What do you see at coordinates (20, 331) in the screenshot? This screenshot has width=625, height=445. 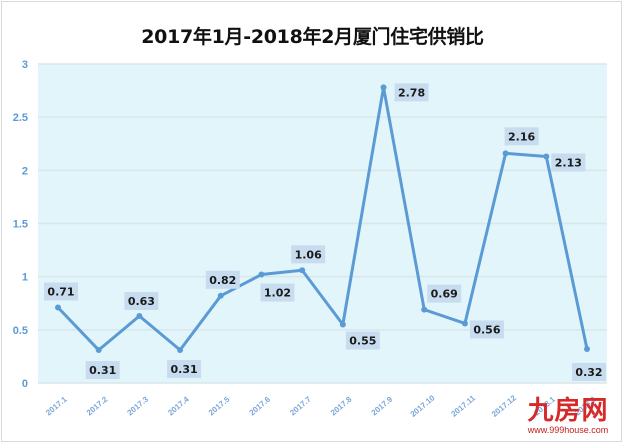 I see `y-tick-label: 0.5` at bounding box center [20, 331].